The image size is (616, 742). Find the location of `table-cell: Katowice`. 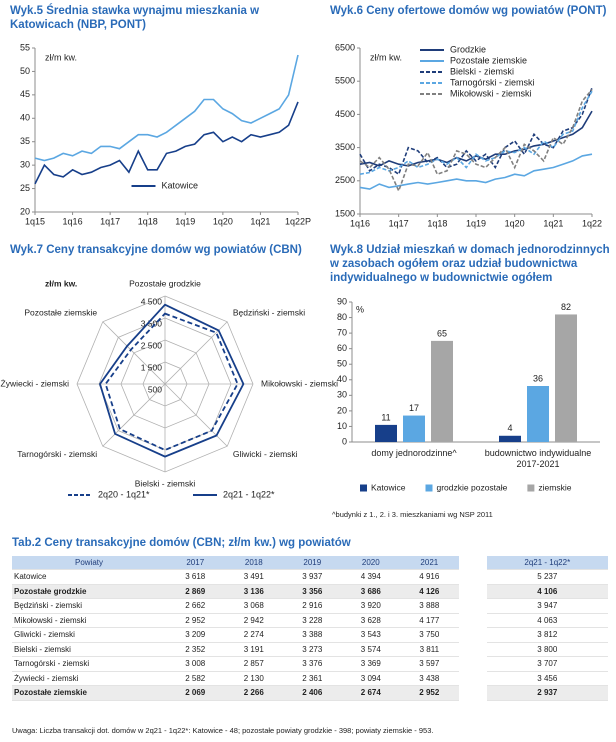

table-cell: Katowice is located at coordinates (89, 577).